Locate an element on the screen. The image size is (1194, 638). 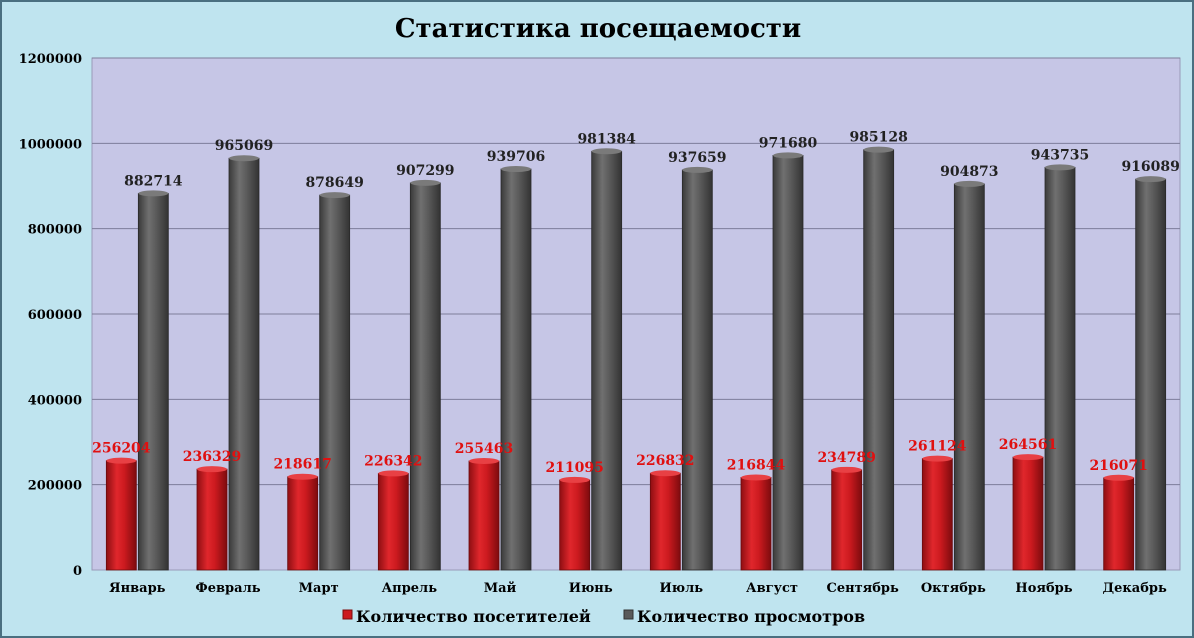
bar-visitors-value-label: 226342 is located at coordinates (393, 461).